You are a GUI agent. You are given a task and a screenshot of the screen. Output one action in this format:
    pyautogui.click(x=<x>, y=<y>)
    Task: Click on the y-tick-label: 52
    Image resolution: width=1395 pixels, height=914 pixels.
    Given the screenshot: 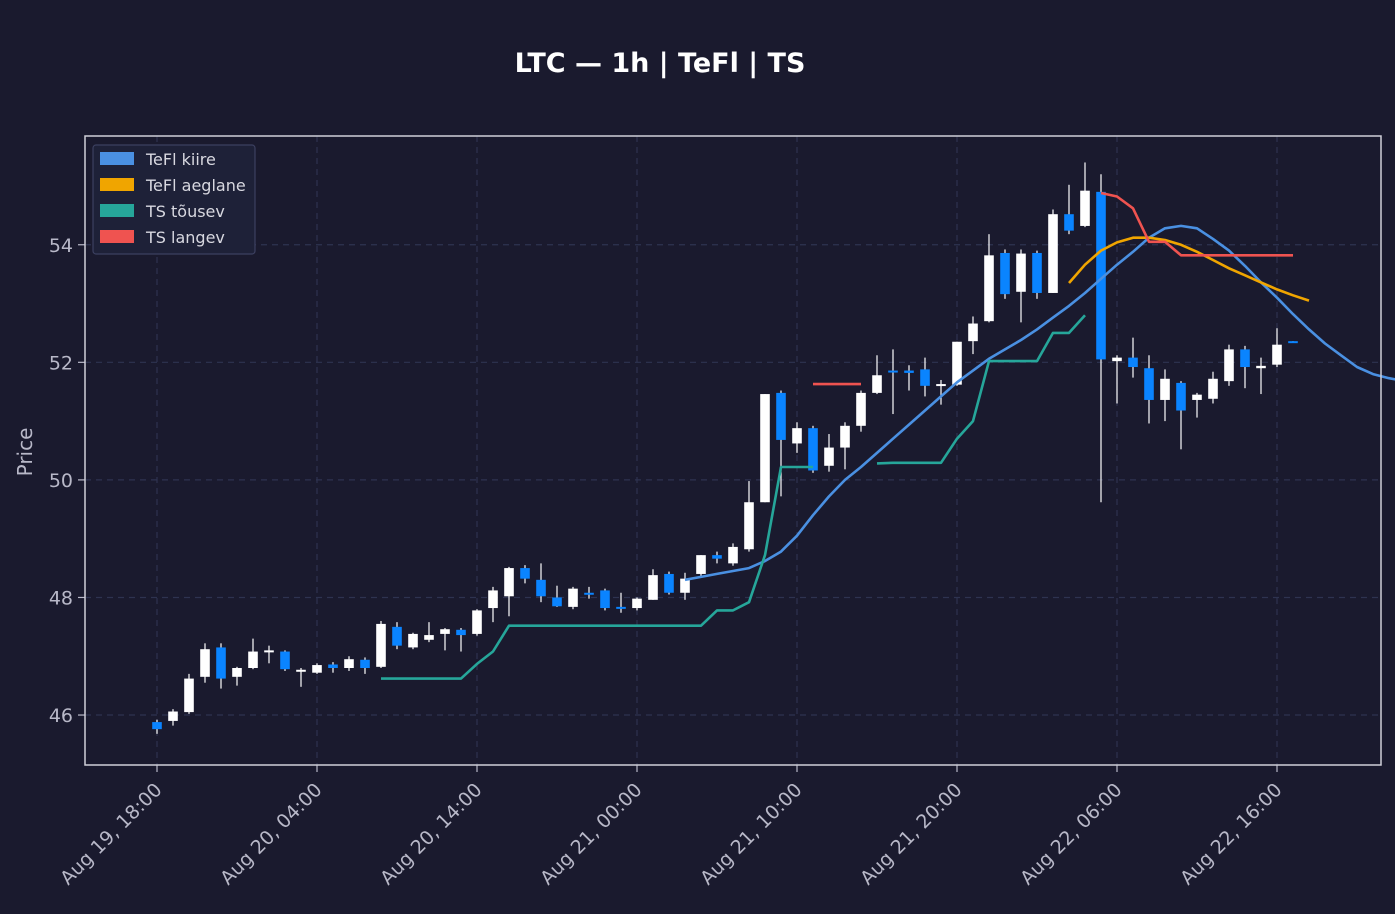 What is the action you would take?
    pyautogui.click(x=61, y=363)
    